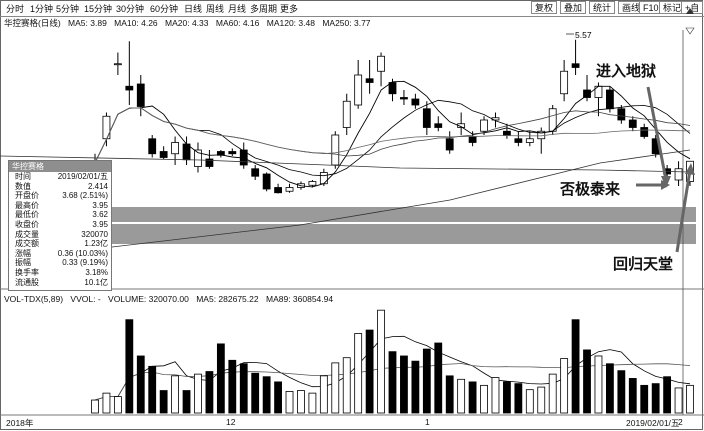 The image size is (704, 431). What do you see at coordinates (299, 299) in the screenshot?
I see `vol-ma89-label: MA89: 360854.94` at bounding box center [299, 299].